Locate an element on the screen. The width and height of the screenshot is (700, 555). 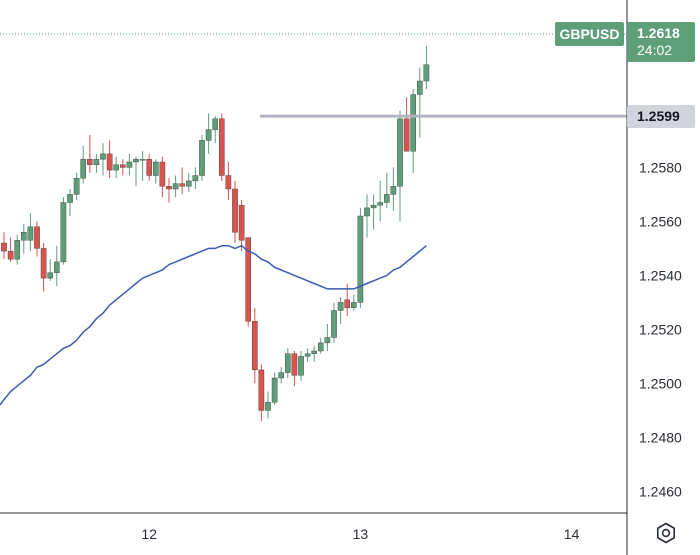
price-tick-label: 1.2560 is located at coordinates (660, 221).